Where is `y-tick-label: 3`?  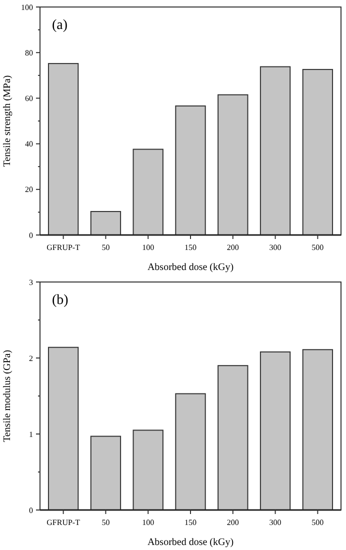
y-tick-label: 3 is located at coordinates (31, 282).